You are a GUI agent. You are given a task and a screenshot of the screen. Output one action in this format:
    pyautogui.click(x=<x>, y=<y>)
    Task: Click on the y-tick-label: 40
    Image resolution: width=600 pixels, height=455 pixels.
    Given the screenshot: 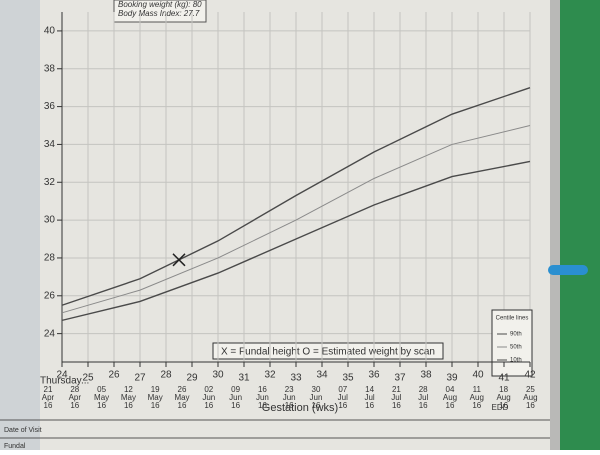 What is the action you would take?
    pyautogui.click(x=50, y=31)
    